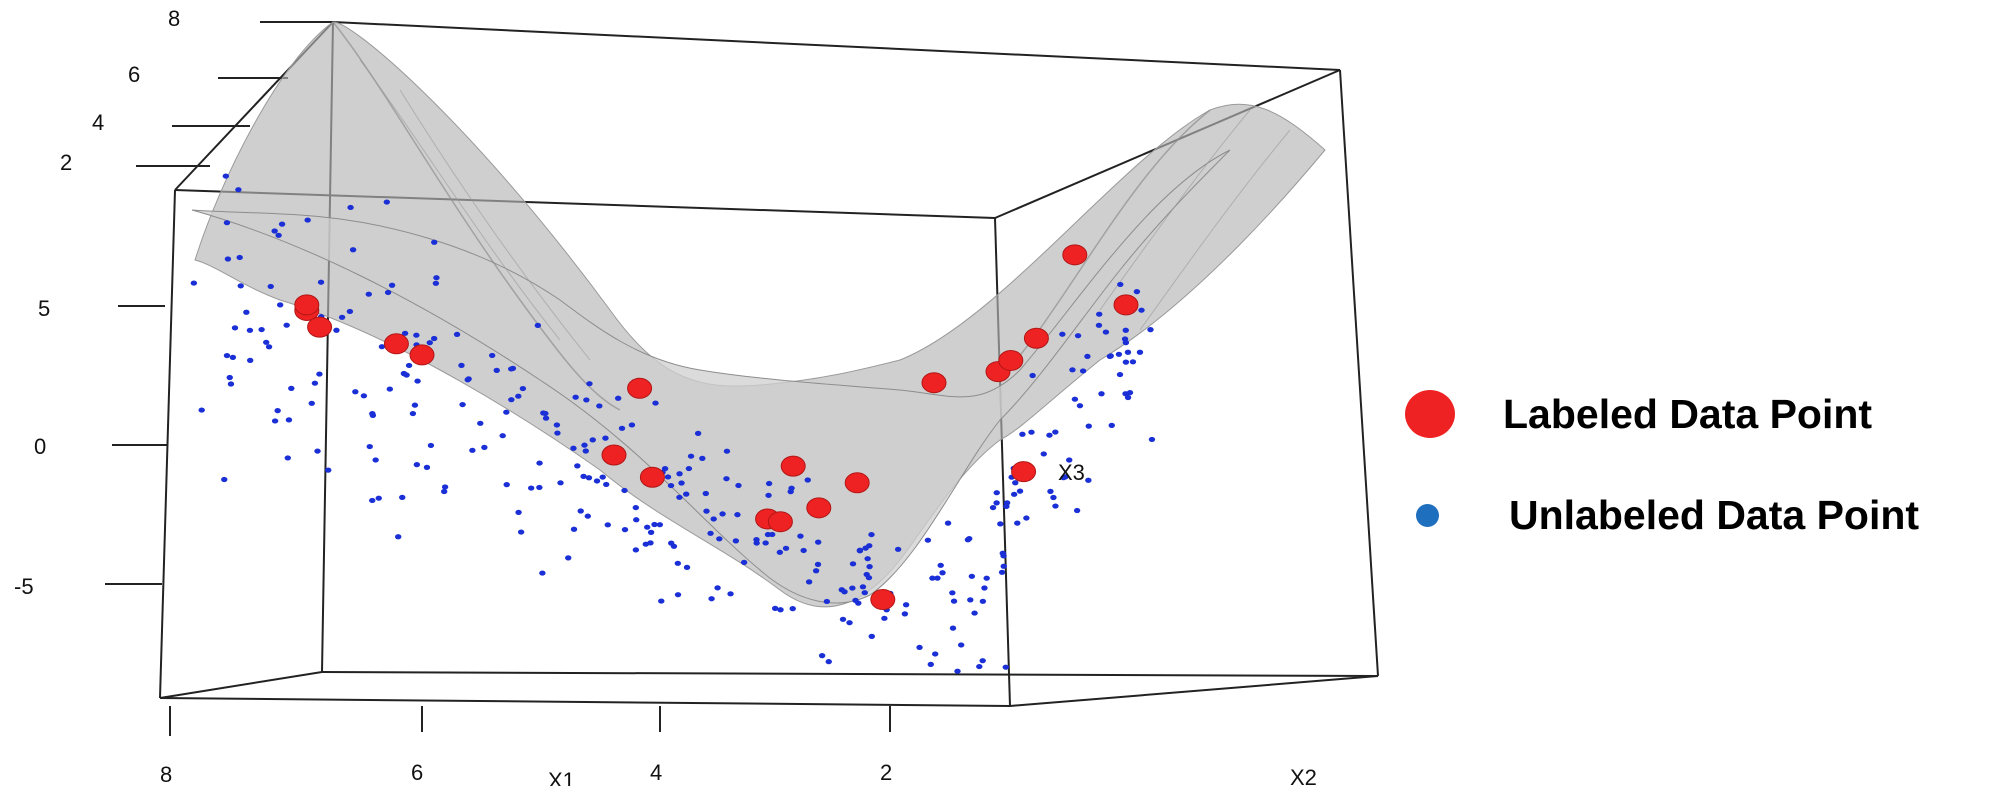 The height and width of the screenshot is (786, 2014). What do you see at coordinates (174, 18) in the screenshot?
I see `z-back-tick-label: 8` at bounding box center [174, 18].